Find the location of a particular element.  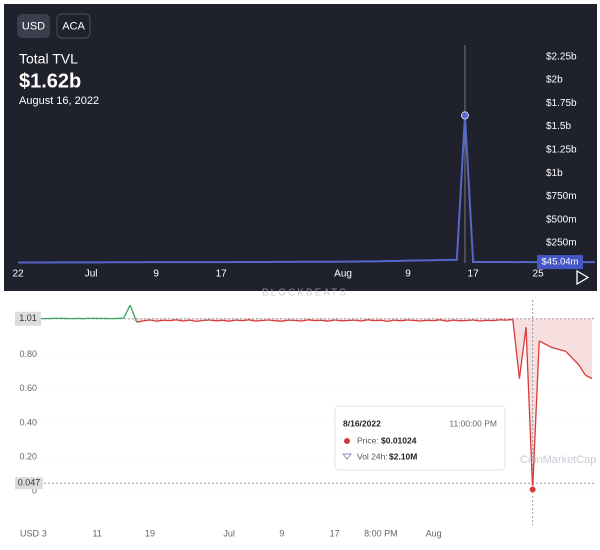

x-axis-label: USD is located at coordinates (30, 533).